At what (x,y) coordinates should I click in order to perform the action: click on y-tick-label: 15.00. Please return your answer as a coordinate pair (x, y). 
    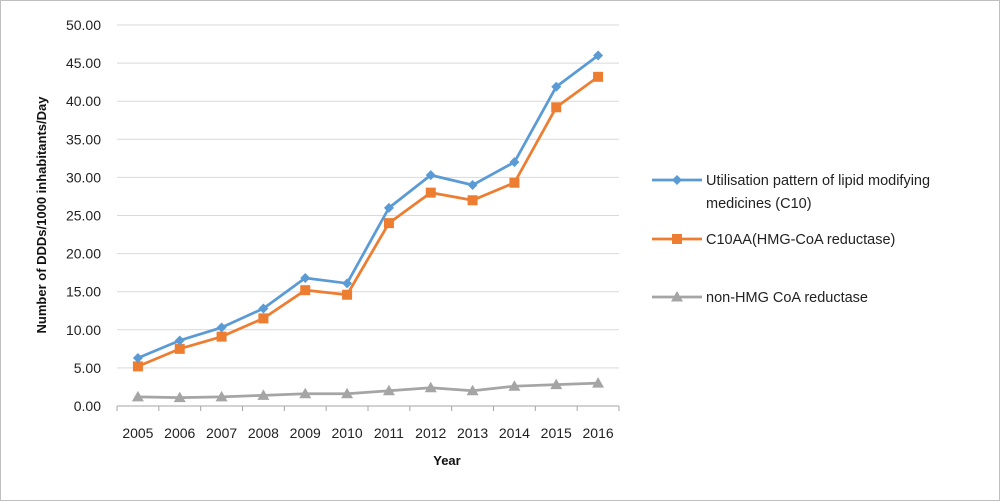
    Looking at the image, I should click on (83, 292).